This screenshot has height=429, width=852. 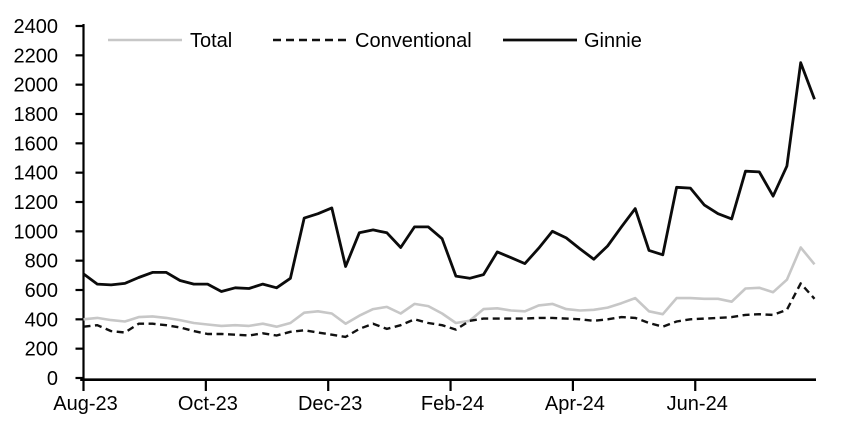 What do you see at coordinates (36, 232) in the screenshot?
I see `y-tick-label: 1000` at bounding box center [36, 232].